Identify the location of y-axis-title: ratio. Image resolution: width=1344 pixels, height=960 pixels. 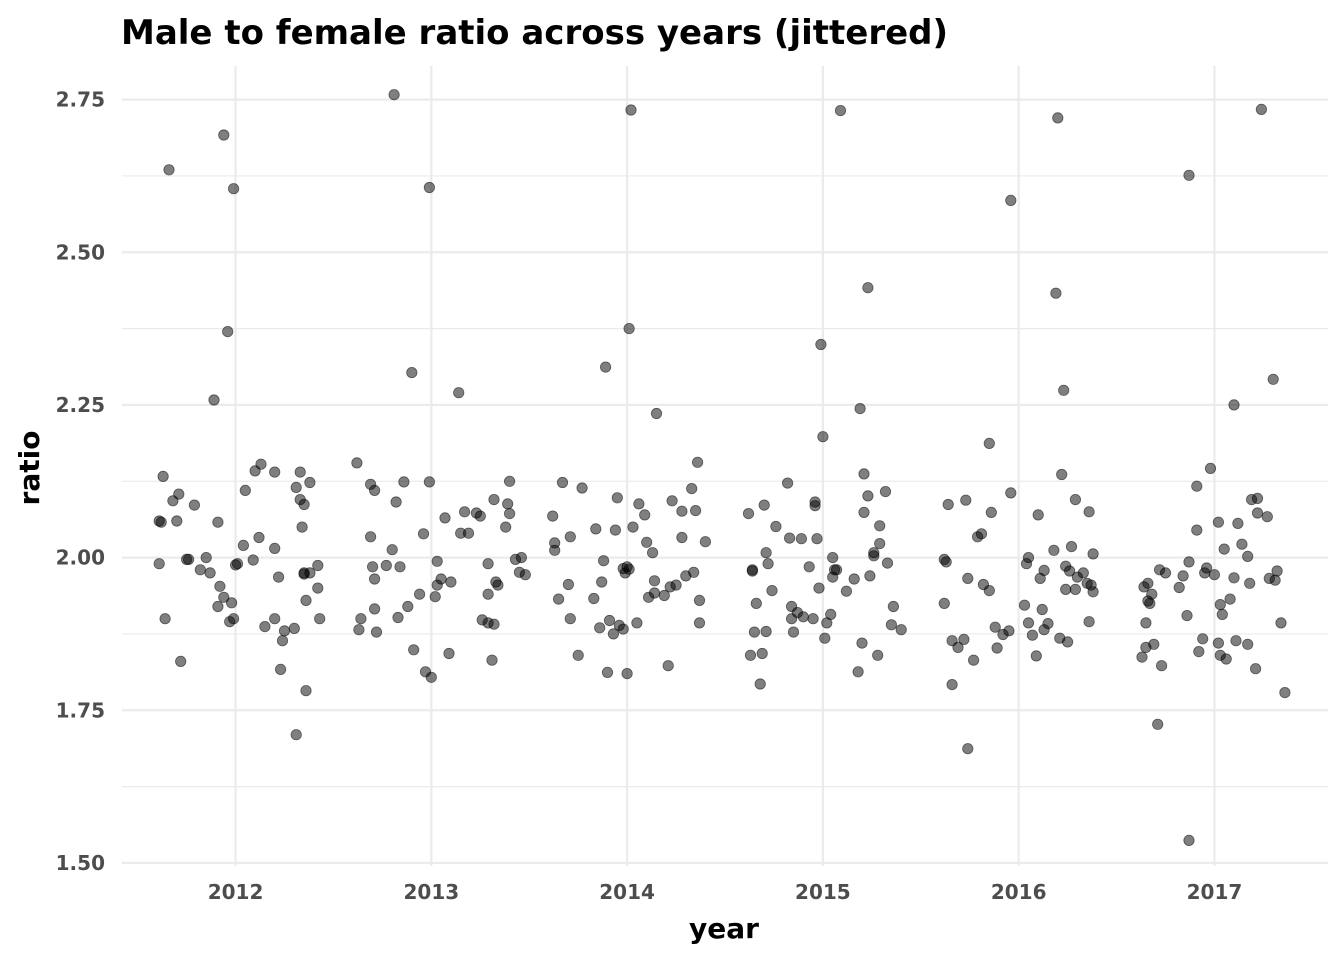
(29, 468).